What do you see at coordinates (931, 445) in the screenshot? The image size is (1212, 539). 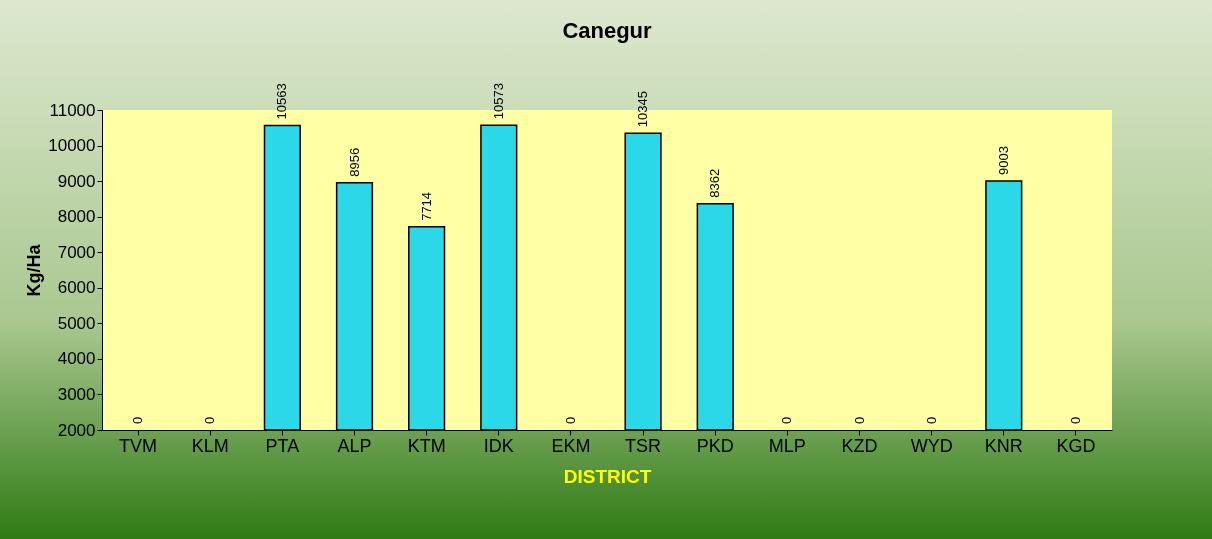 I see `x-tick-label: WYD` at bounding box center [931, 445].